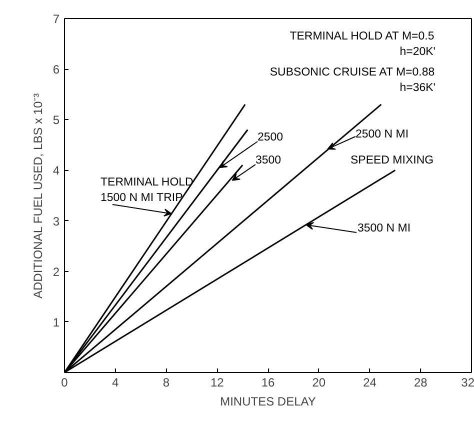  I want to click on annotation: SUBSONIC CRUISE AT M=0.88 h=36K', so click(353, 80).